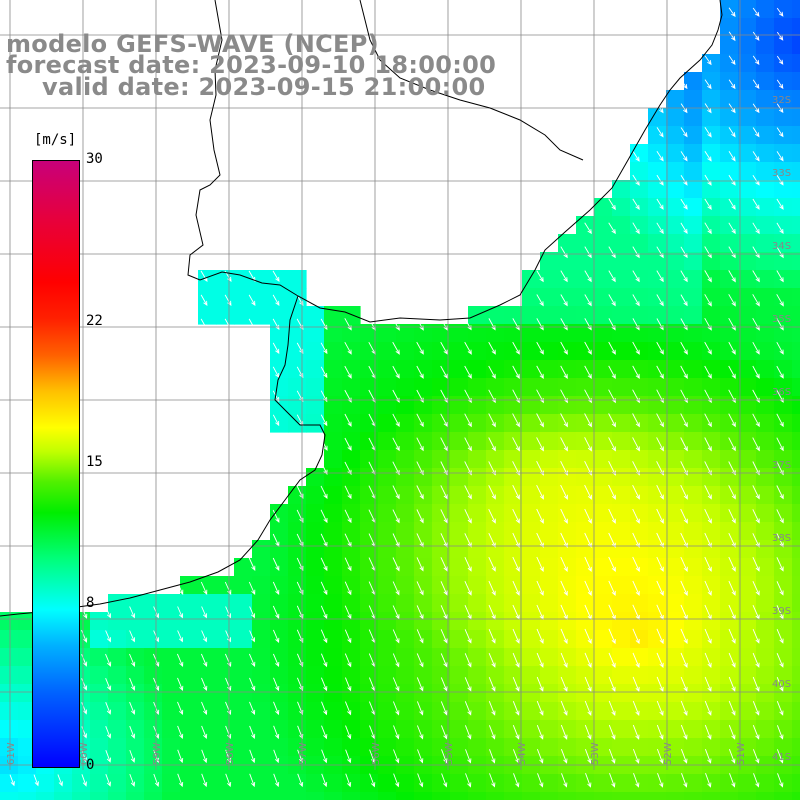 This screenshot has width=800, height=800. Describe the element at coordinates (192, 44) in the screenshot. I see `title-model: modelo GEFS-WAVE (NCEP)` at that location.